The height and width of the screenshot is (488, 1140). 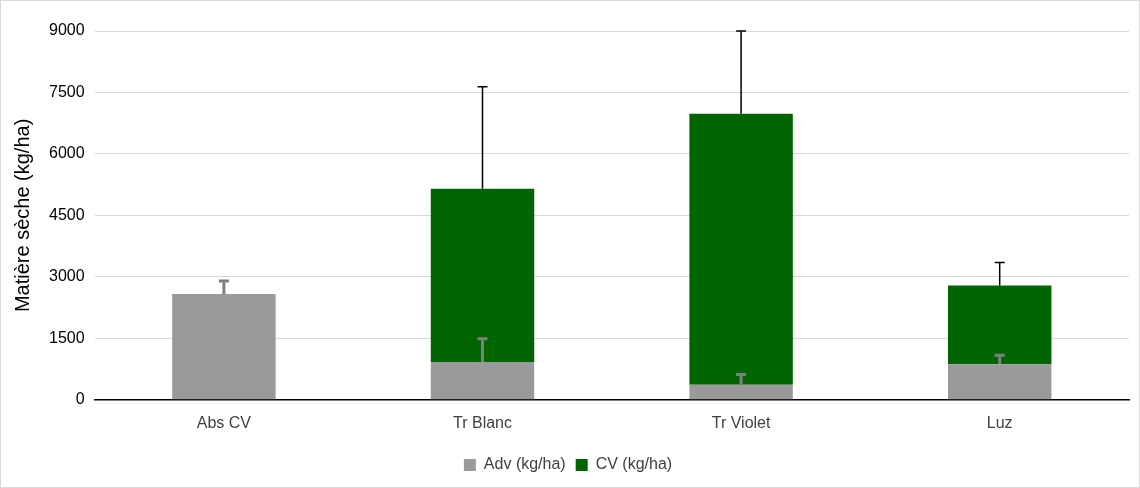 I want to click on y-tick-label: 6000, so click(x=67, y=153).